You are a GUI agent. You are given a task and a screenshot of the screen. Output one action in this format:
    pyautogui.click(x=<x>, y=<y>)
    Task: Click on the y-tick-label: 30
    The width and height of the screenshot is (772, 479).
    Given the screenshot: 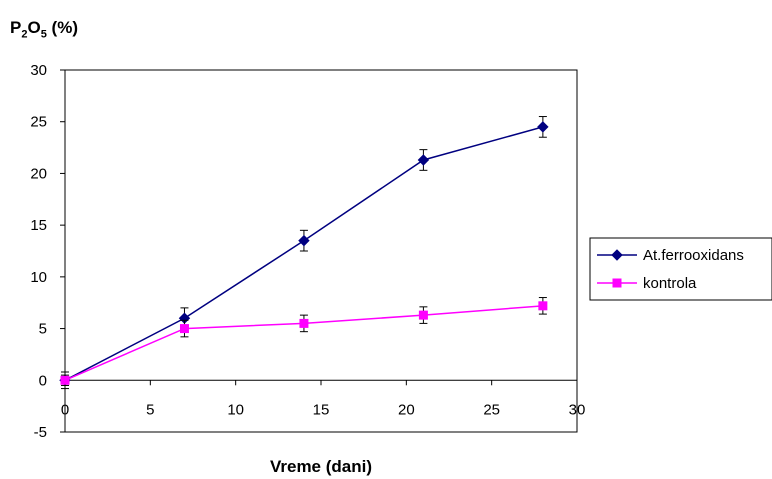 What is the action you would take?
    pyautogui.click(x=38, y=70)
    